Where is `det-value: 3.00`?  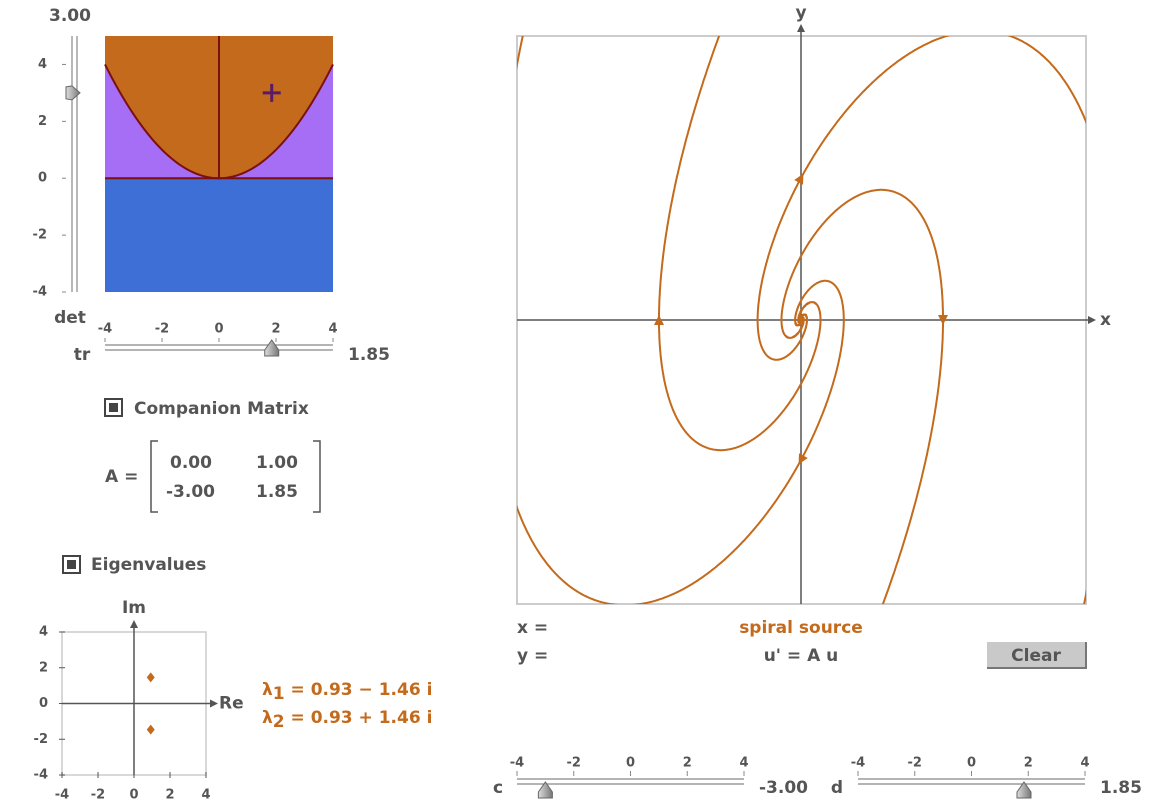 det-value: 3.00 is located at coordinates (70, 16).